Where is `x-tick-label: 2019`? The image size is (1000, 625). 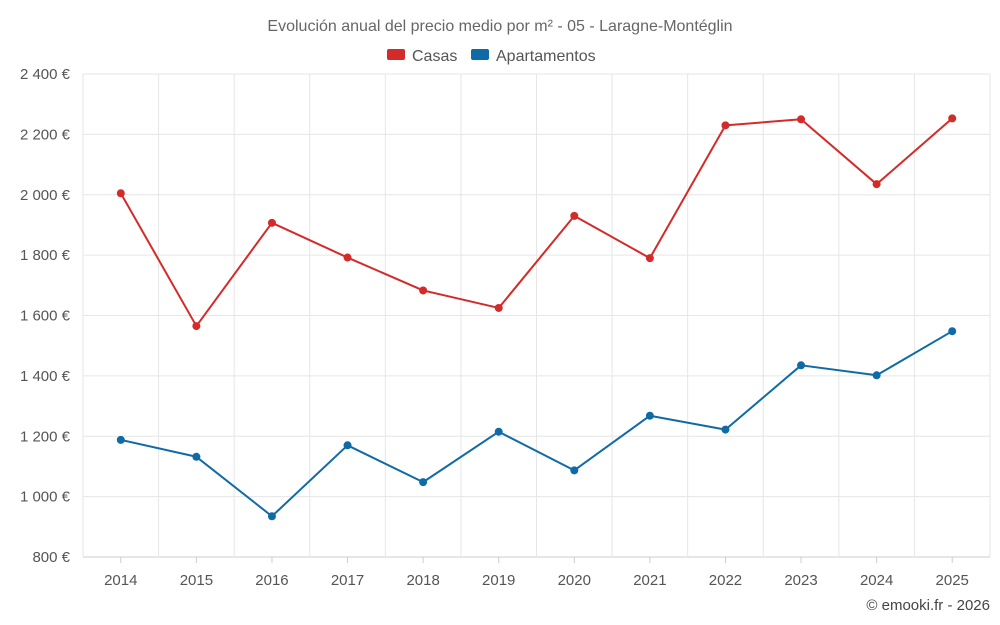
x-tick-label: 2019 is located at coordinates (498, 580).